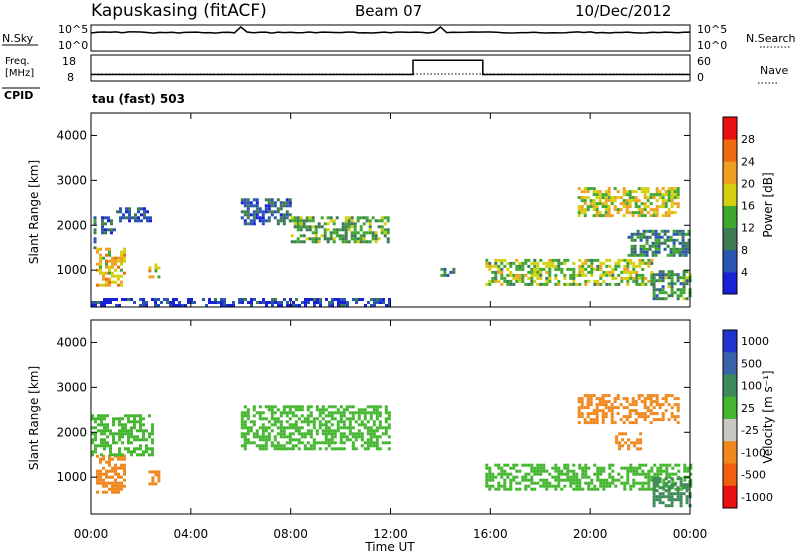 Image resolution: width=800 pixels, height=554 pixels. Describe the element at coordinates (71, 180) in the screenshot. I see `y-tick-label: 3000` at that location.